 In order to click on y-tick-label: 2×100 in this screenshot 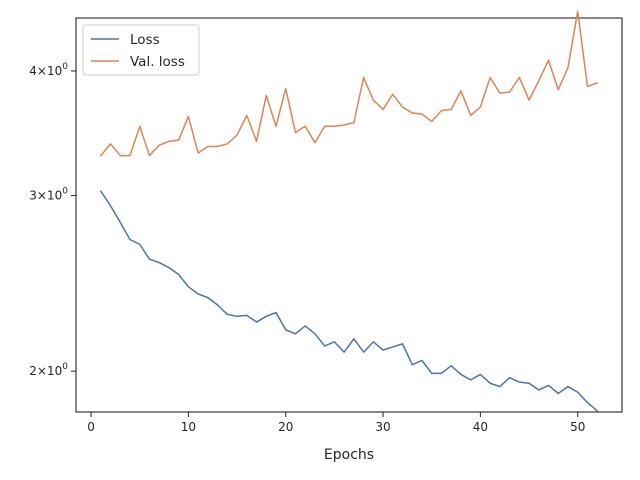, I will do `click(48, 370)`.